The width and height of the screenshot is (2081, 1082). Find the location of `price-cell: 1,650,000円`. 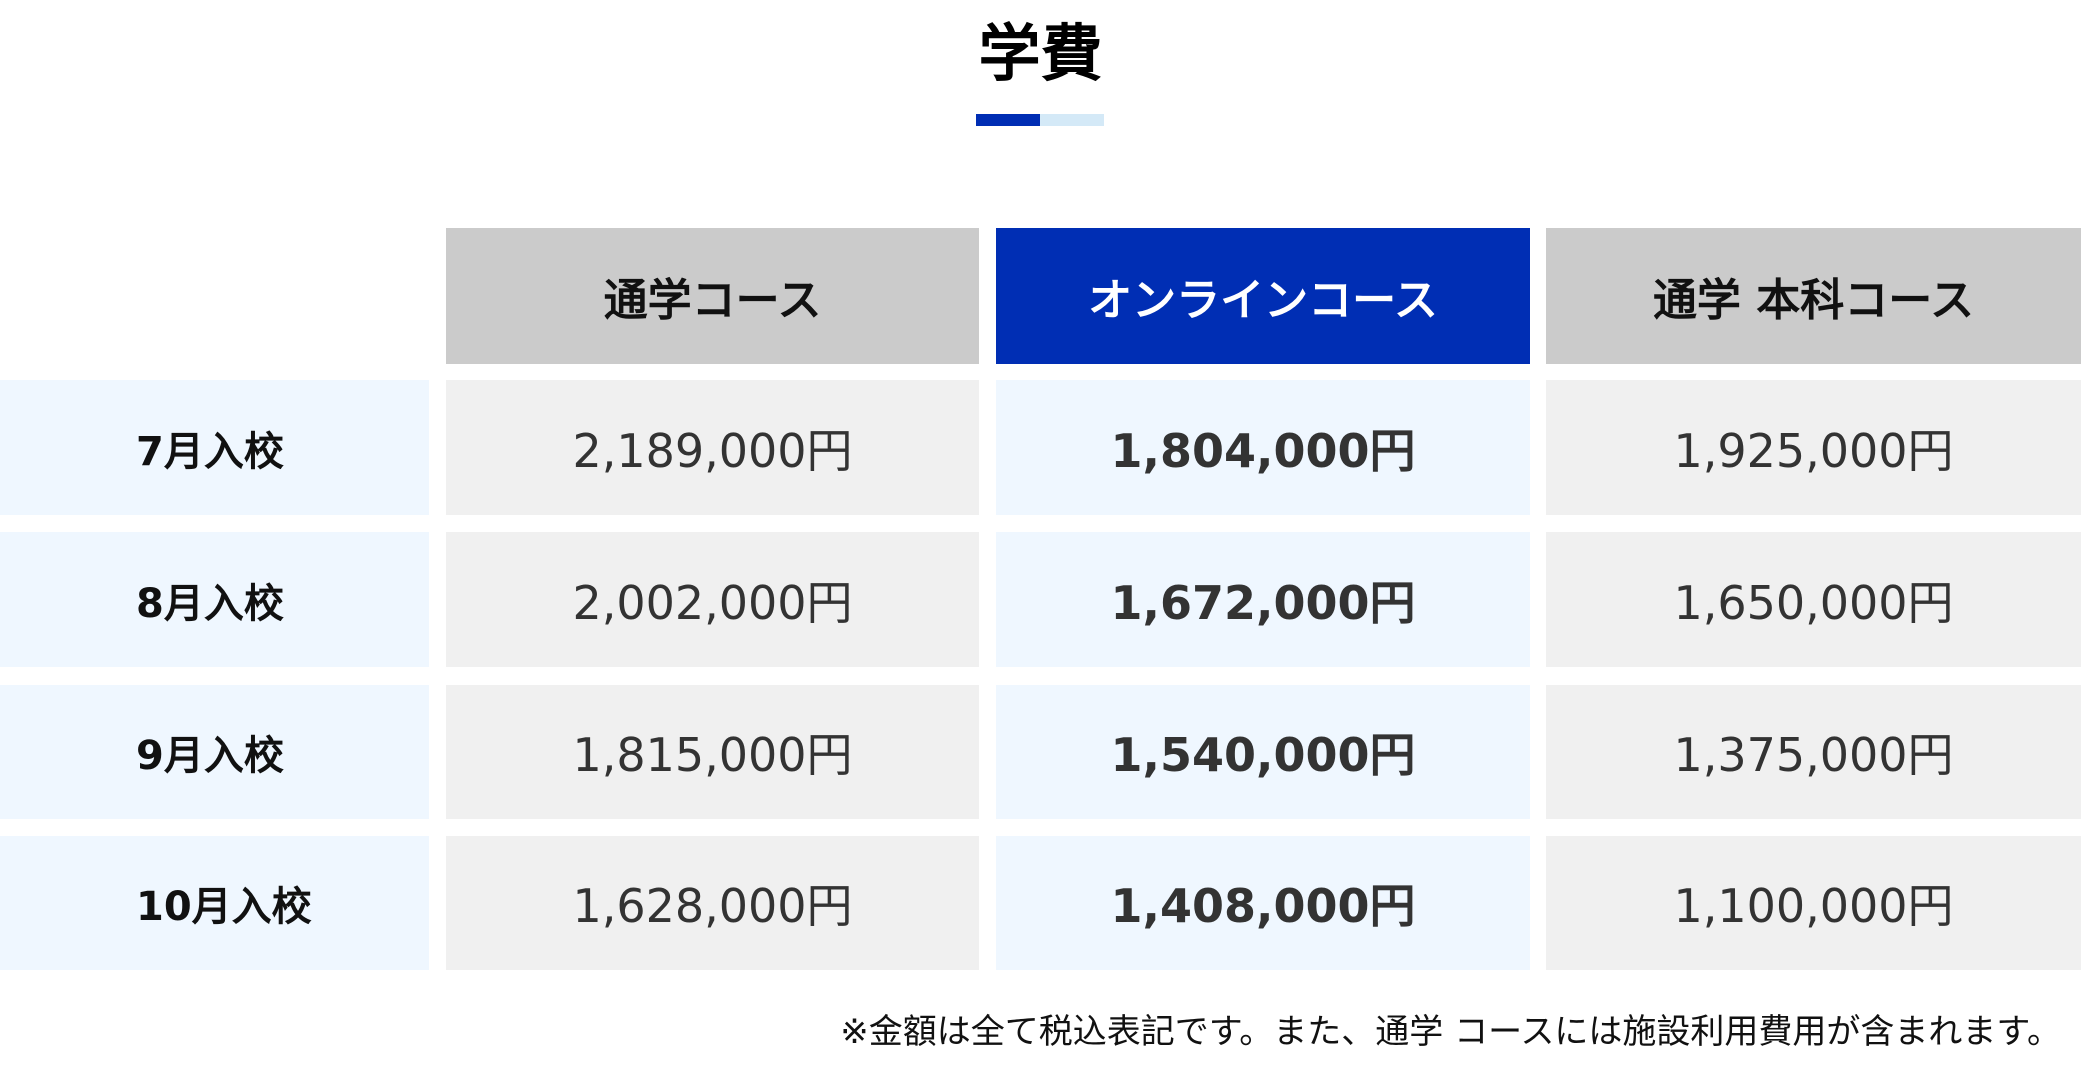

price-cell: 1,650,000円 is located at coordinates (1813, 599).